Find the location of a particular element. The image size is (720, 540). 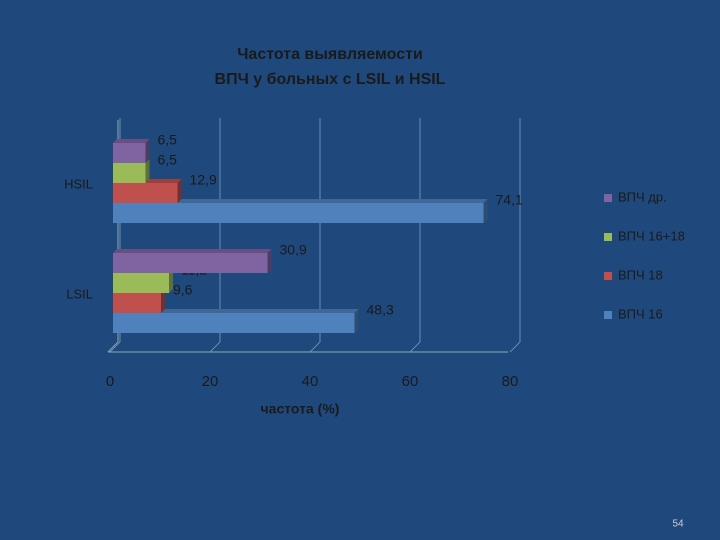

axis-line is located at coordinates (113, 347).